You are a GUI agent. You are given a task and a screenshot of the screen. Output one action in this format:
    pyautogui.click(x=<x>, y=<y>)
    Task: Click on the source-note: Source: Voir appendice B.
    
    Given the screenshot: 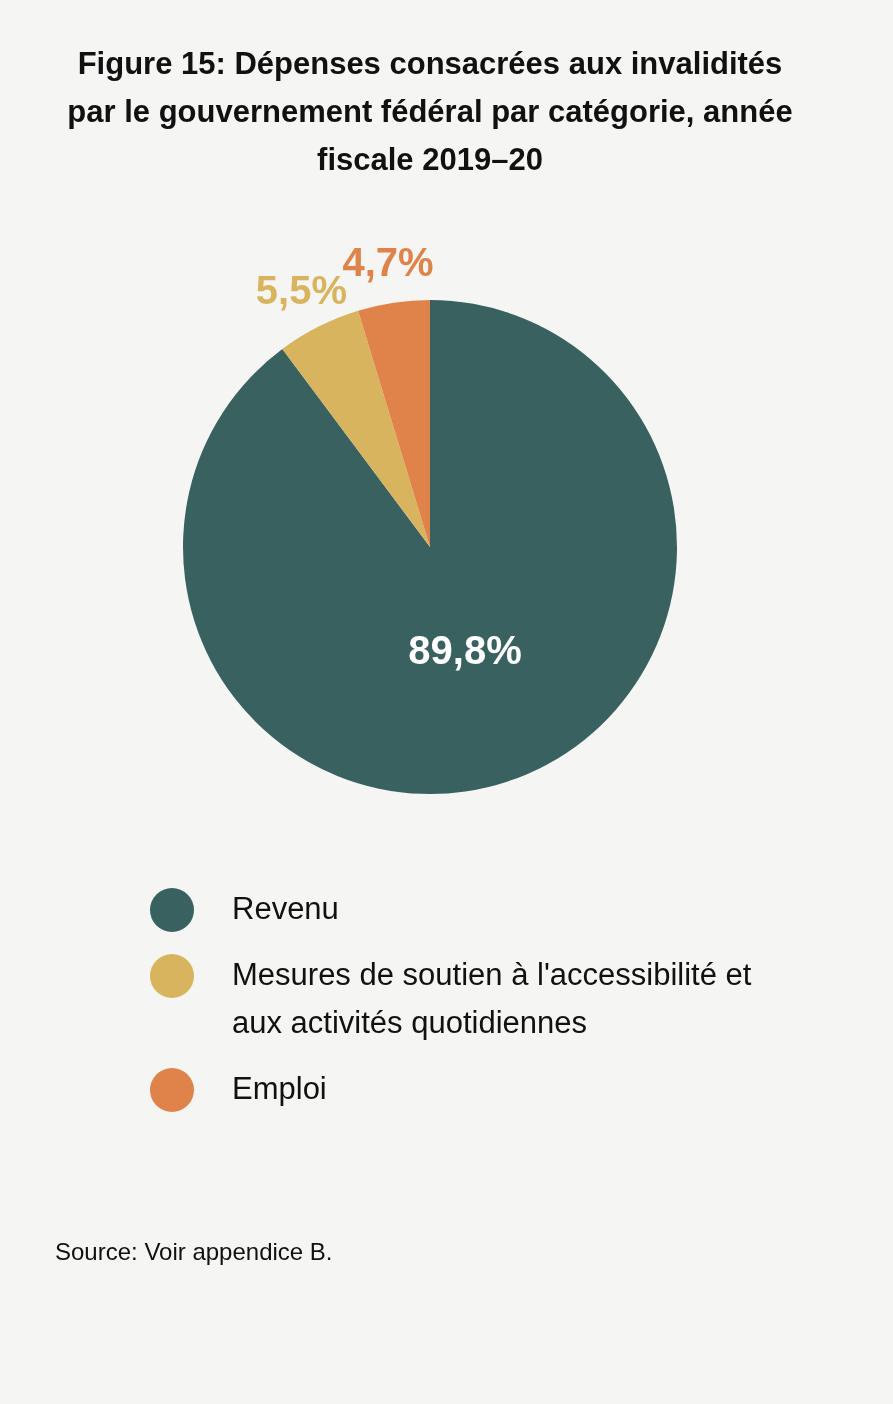 What is the action you would take?
    pyautogui.click(x=194, y=1252)
    